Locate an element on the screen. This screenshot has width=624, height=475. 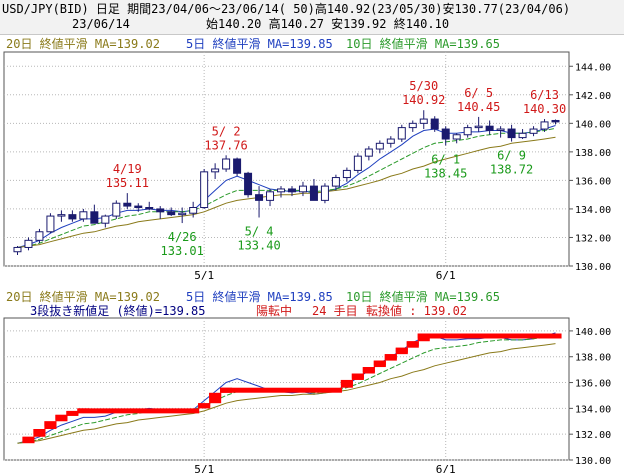
annotation-date: 6/ 5 is located at coordinates (478, 93).